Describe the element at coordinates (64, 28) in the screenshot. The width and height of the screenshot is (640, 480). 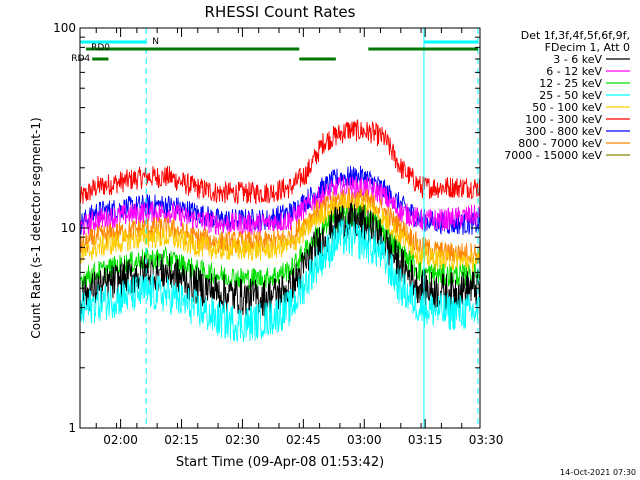
I see `y-tick-label: 100` at that location.